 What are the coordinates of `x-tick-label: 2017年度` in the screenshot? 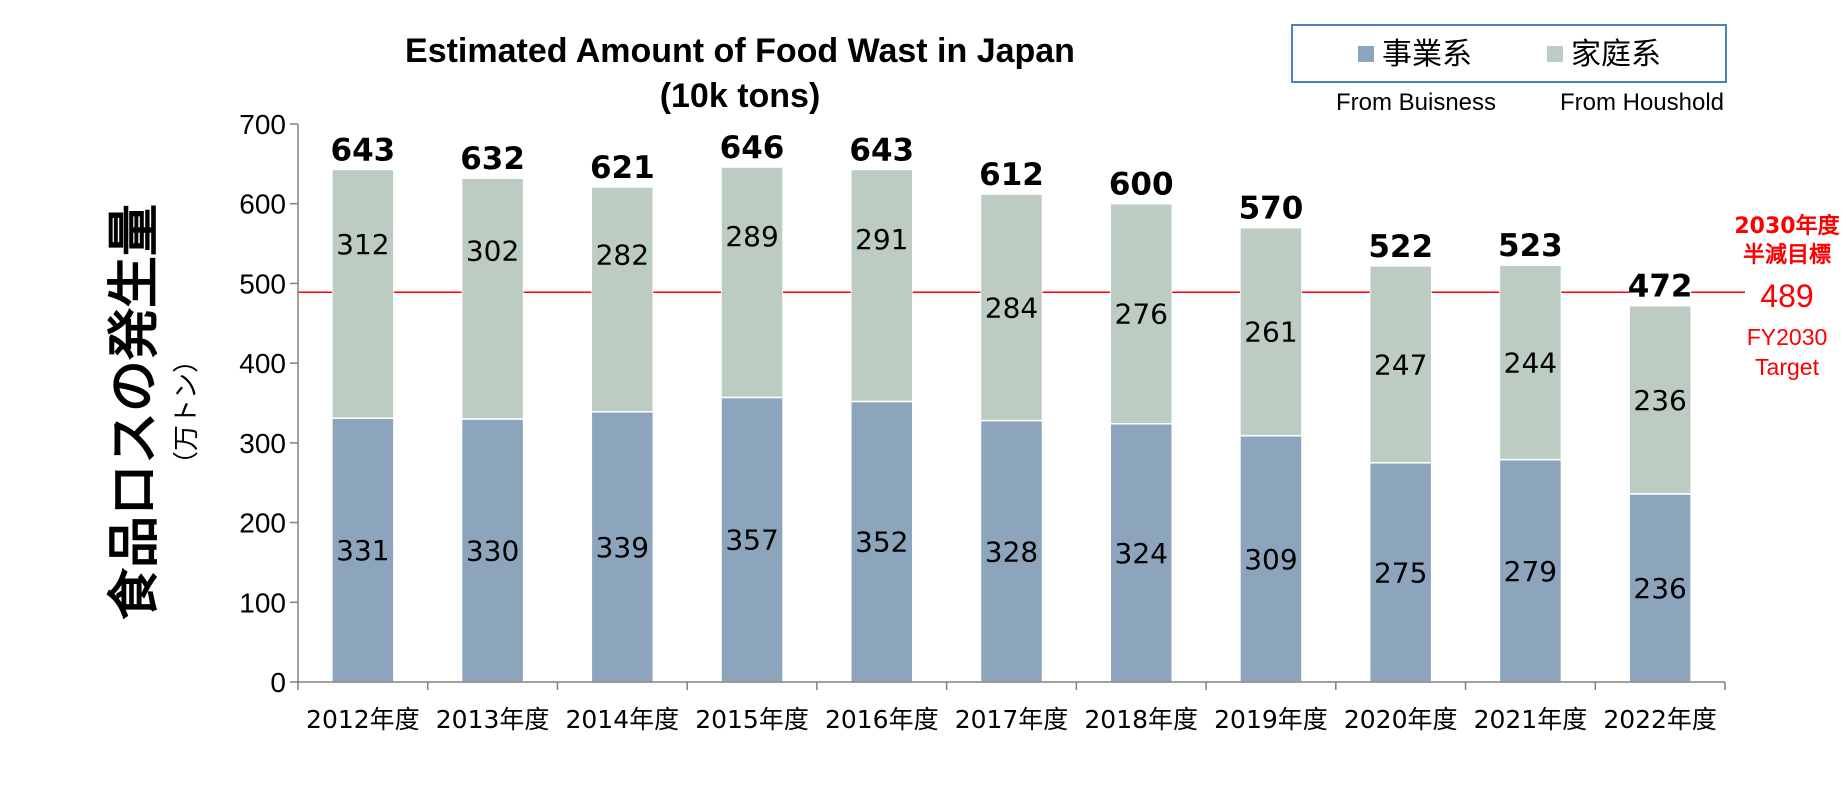 It's located at (1012, 719).